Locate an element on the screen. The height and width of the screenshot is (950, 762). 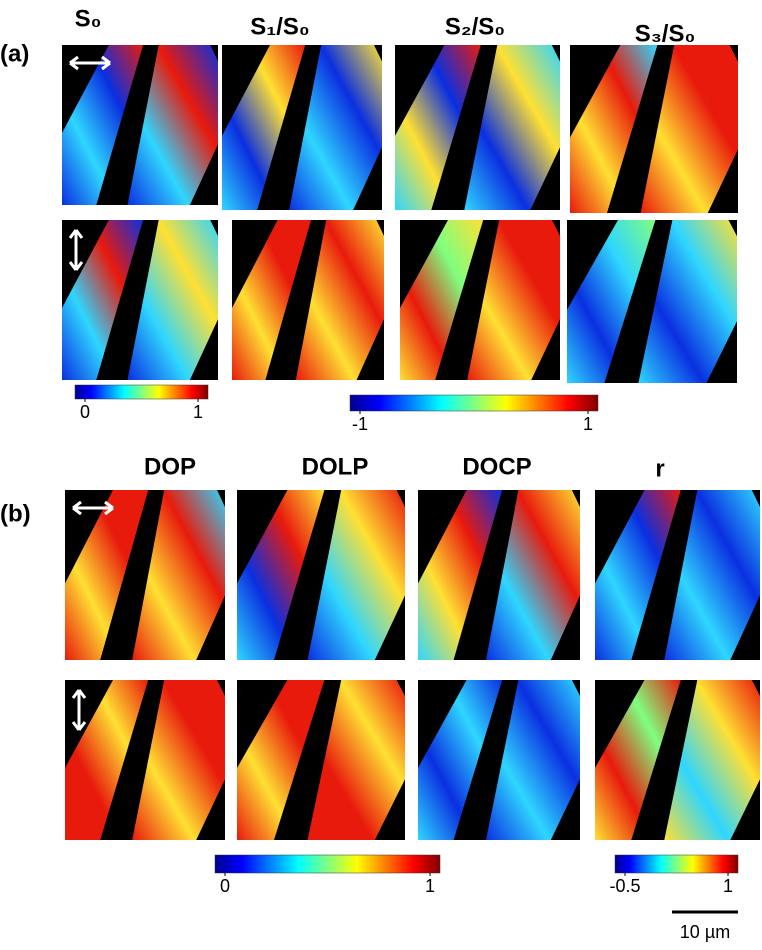
part-label: (b) is located at coordinates (15, 513).